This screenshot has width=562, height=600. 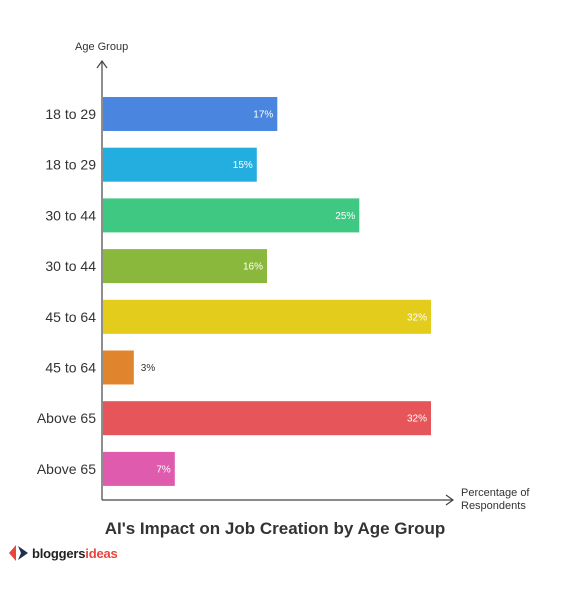 What do you see at coordinates (18, 553) in the screenshot?
I see `bloggersideas-logo-icon` at bounding box center [18, 553].